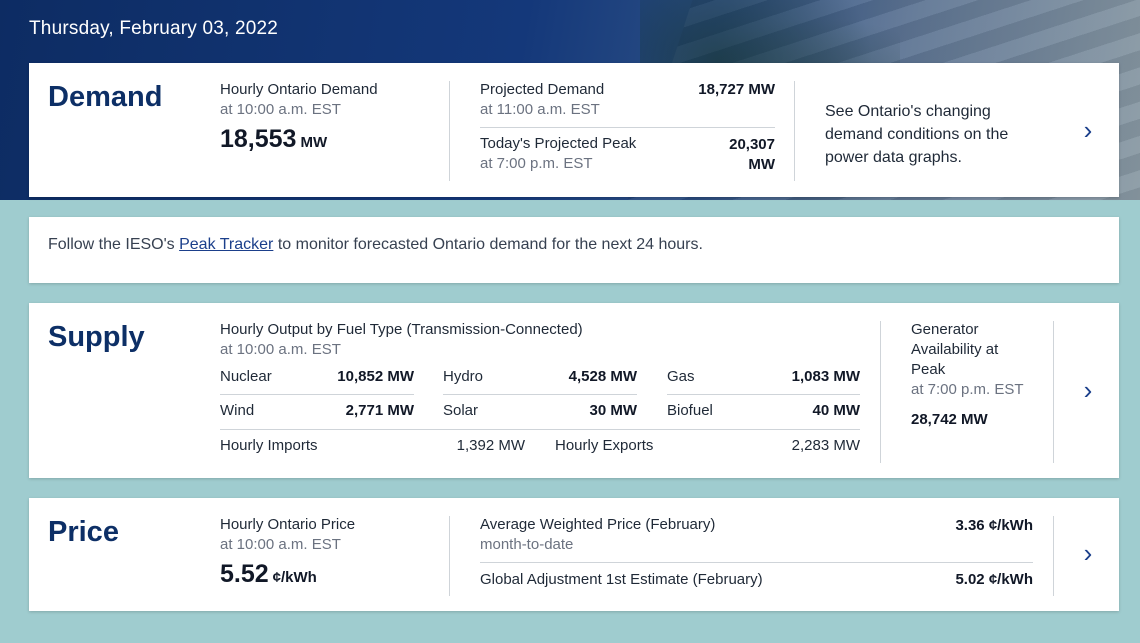  I want to click on projected-demand-label: Projected Demand, so click(542, 89).